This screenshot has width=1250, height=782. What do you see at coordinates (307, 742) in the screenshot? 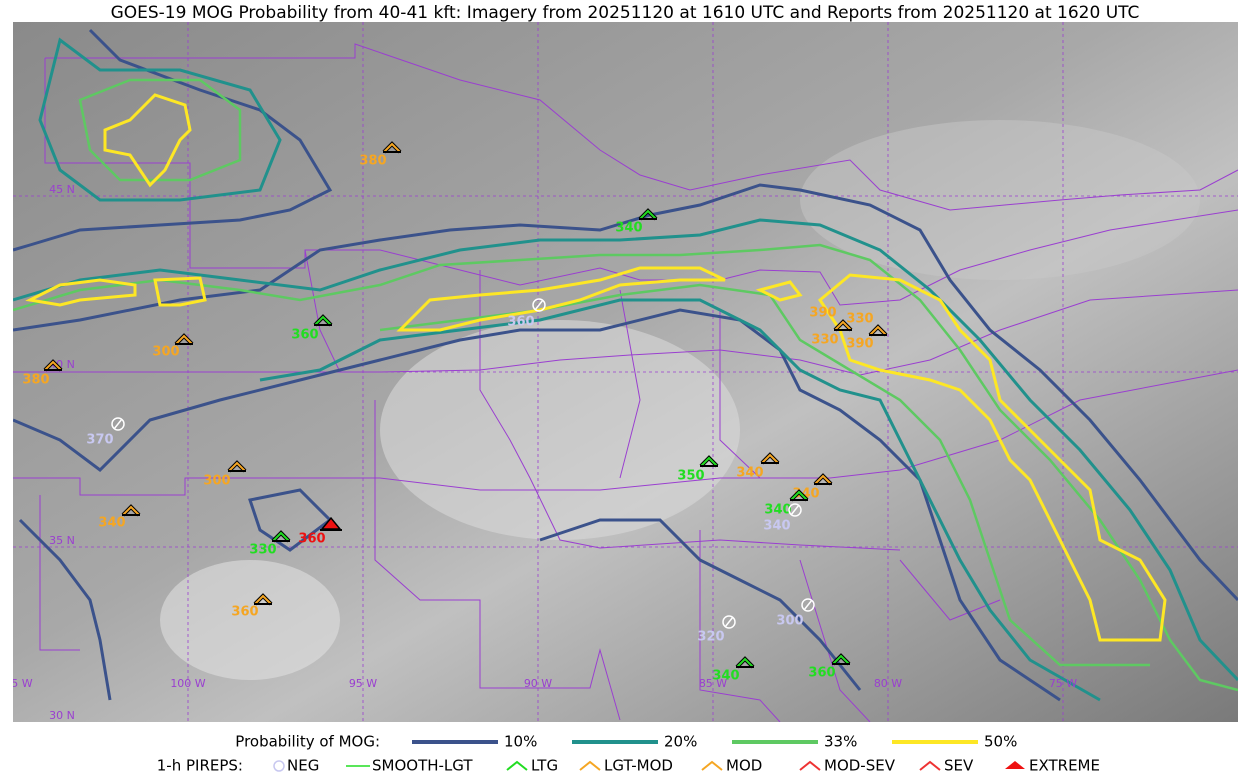
I see `legend-title: Probability of MOG:` at bounding box center [307, 742].